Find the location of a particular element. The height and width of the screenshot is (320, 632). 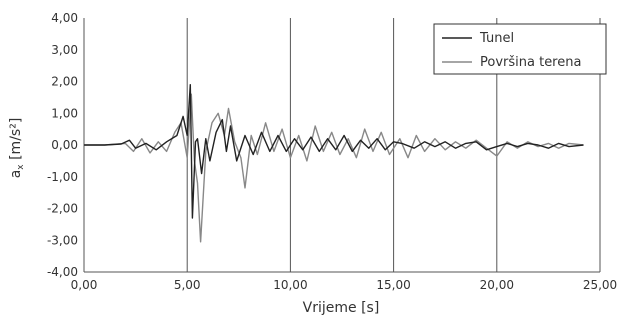

legend: Tunel Površina terena is located at coordinates (520, 49).